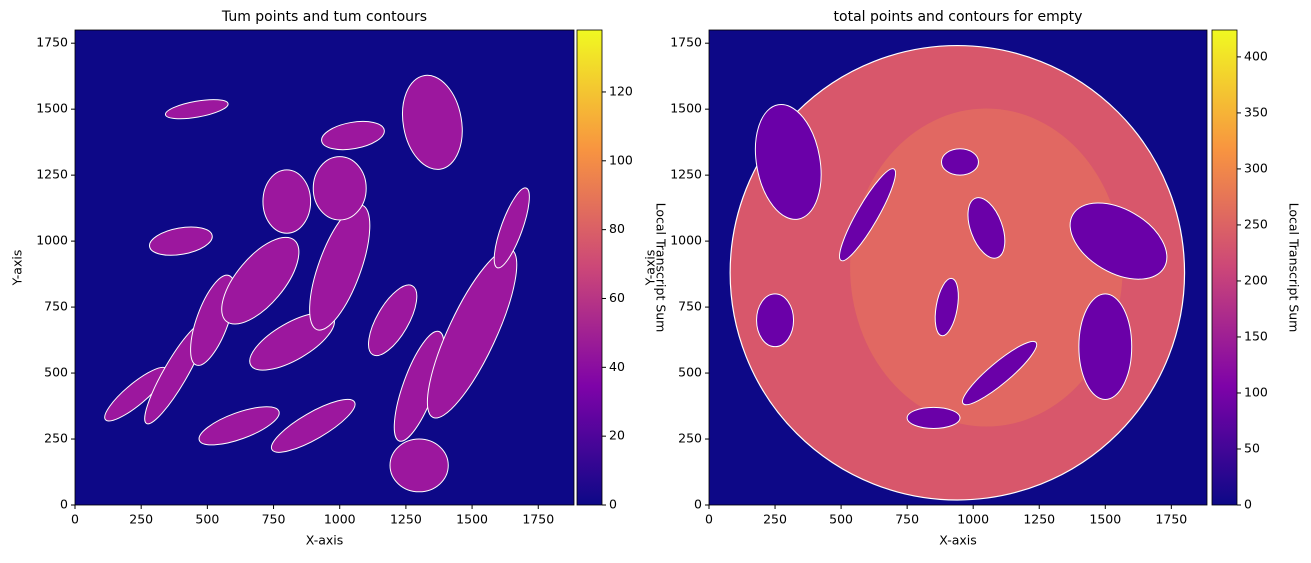 The height and width of the screenshot is (563, 1311). I want to click on colorbar-tick-label: 50, so click(1252, 447).